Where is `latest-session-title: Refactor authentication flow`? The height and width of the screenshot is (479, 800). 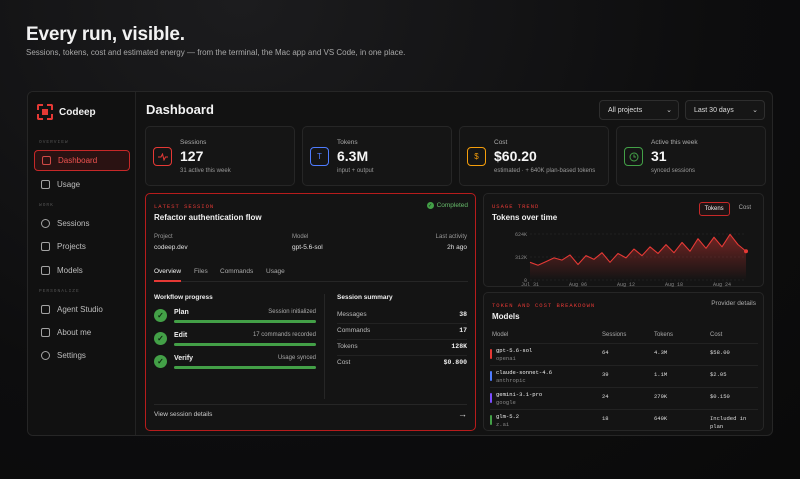
latest-session-title: Refactor authentication flow is located at coordinates (208, 217).